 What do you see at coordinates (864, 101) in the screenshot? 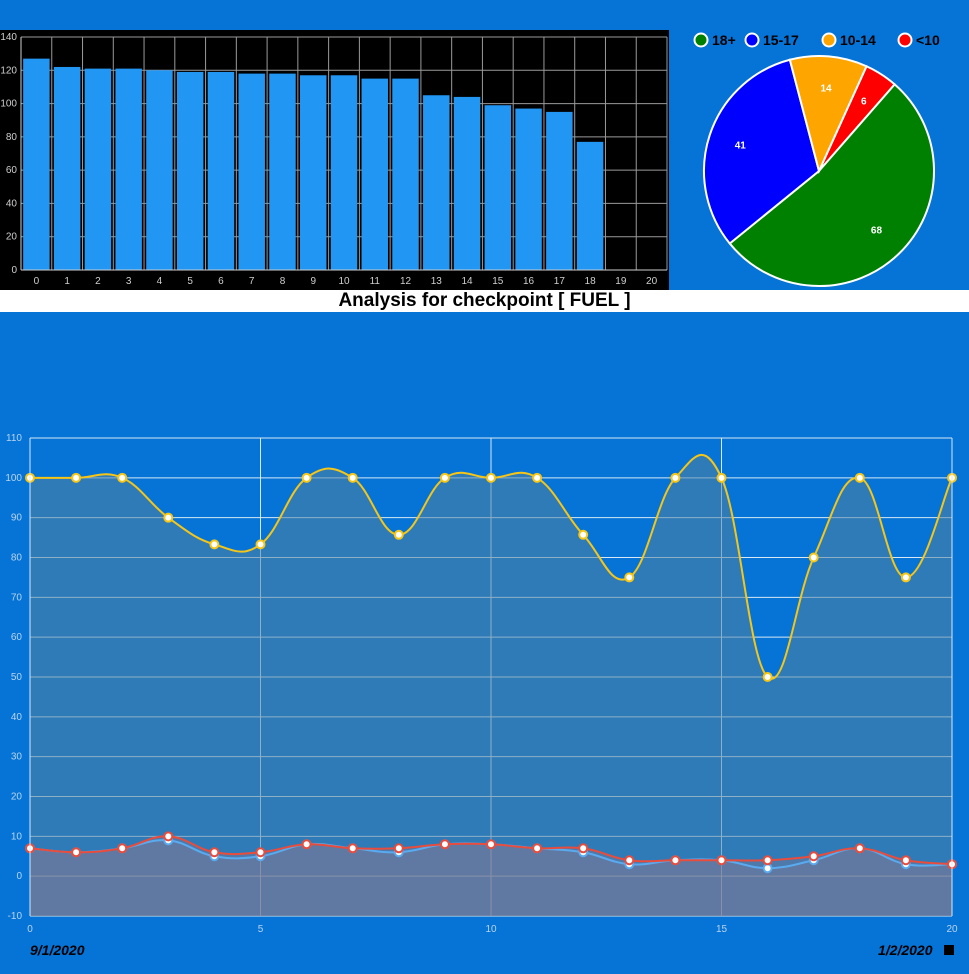
I see `pie-data-label: 6` at bounding box center [864, 101].